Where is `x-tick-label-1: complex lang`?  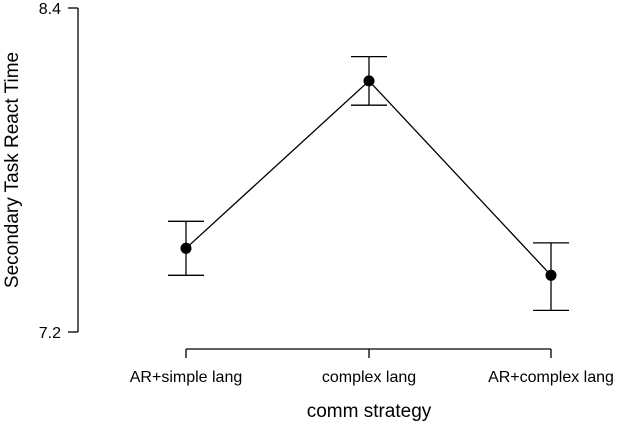
x-tick-label-1: complex lang is located at coordinates (369, 377).